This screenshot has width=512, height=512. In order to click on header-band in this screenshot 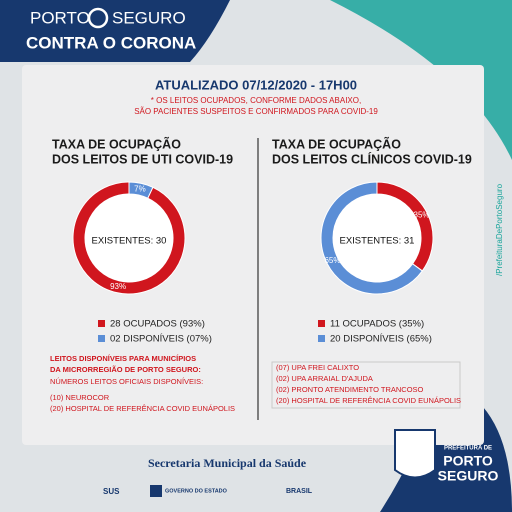, I will do `click(115, 31)`.